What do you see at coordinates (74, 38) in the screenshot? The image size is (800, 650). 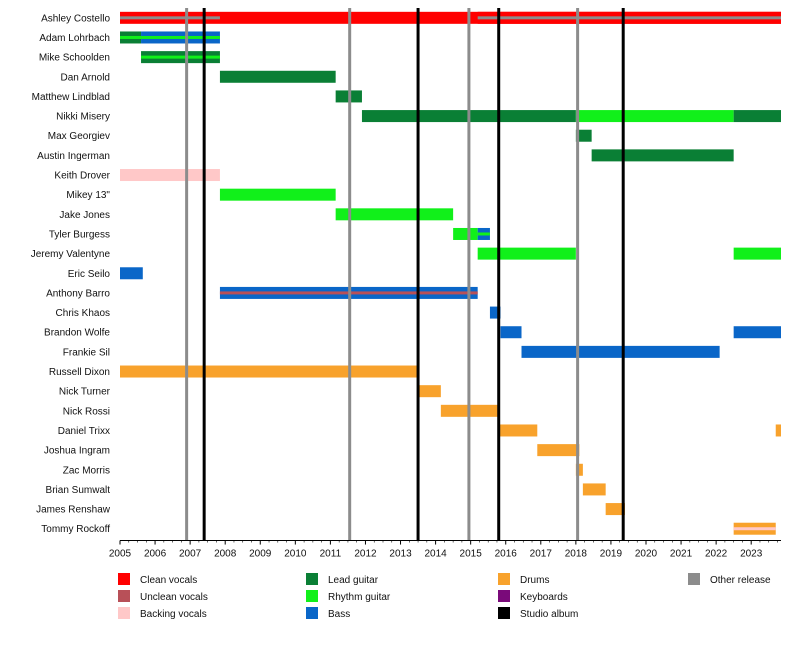 I see `member-label-adam-lohrbach: Adam Lohrbach` at bounding box center [74, 38].